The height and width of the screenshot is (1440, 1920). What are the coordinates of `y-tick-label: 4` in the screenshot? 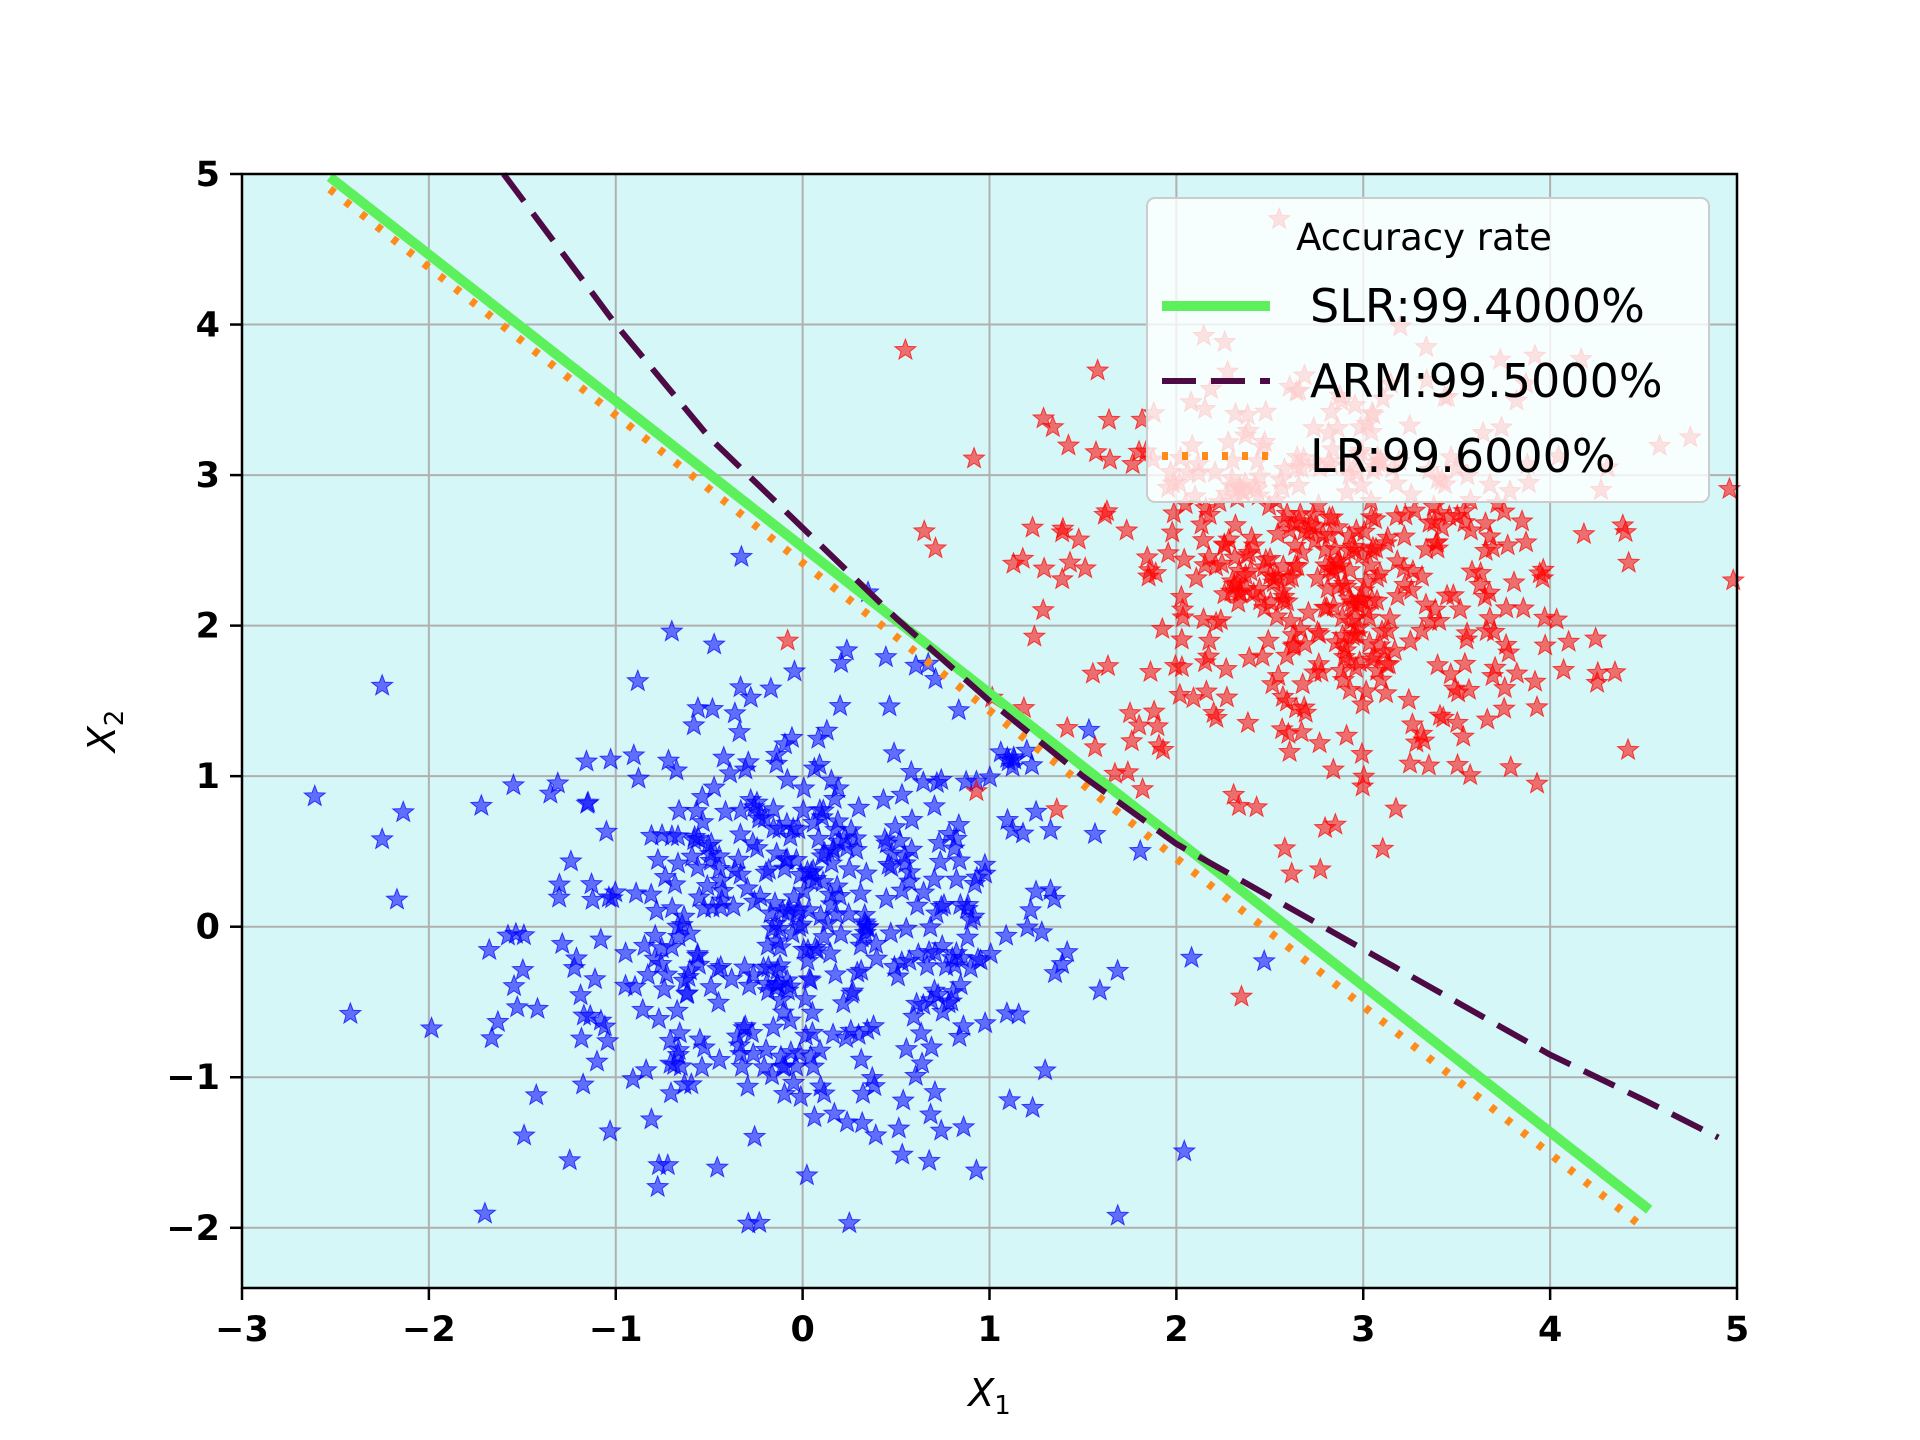 It's located at (208, 326).